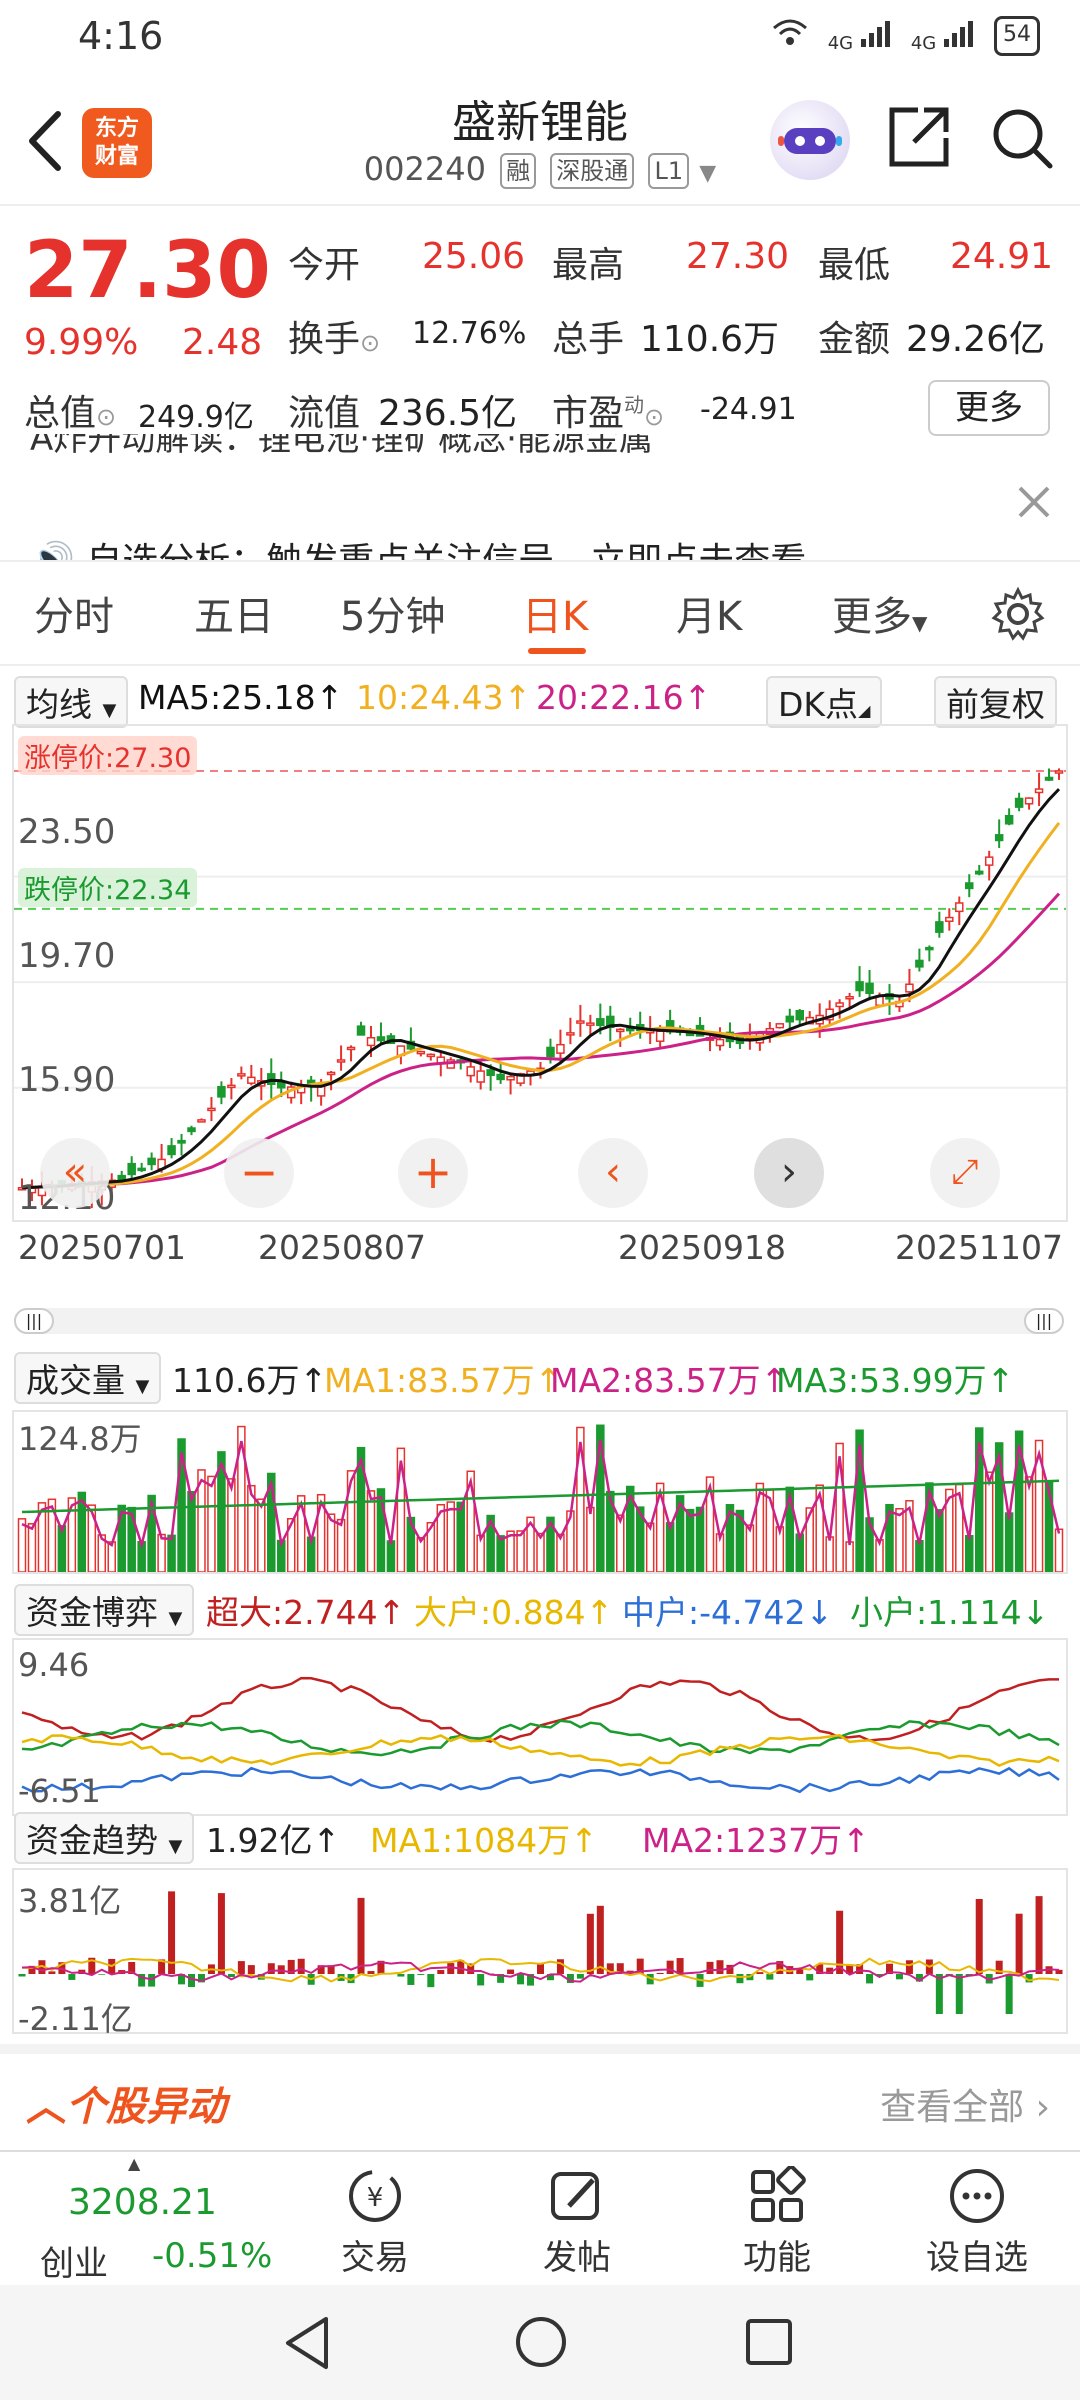  Describe the element at coordinates (1034, 504) in the screenshot. I see `close-icon` at that location.